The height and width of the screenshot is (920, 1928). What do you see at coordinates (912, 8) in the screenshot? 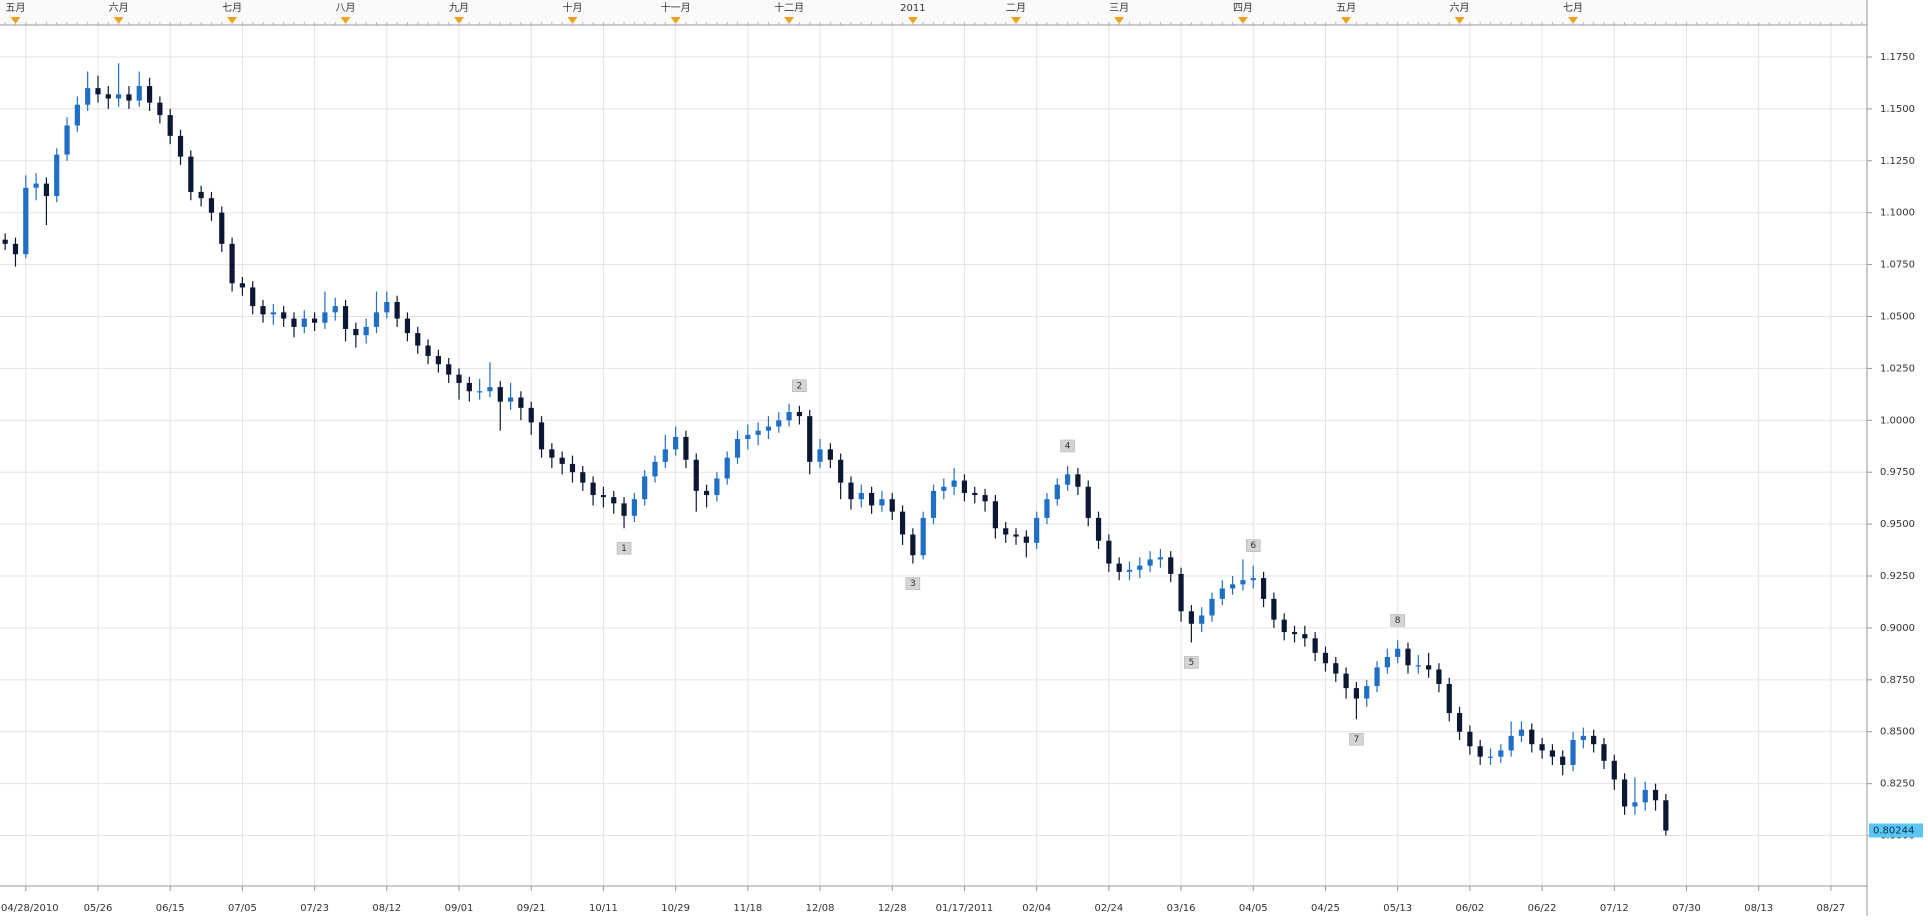
I see `month-label: 2011` at bounding box center [912, 8].